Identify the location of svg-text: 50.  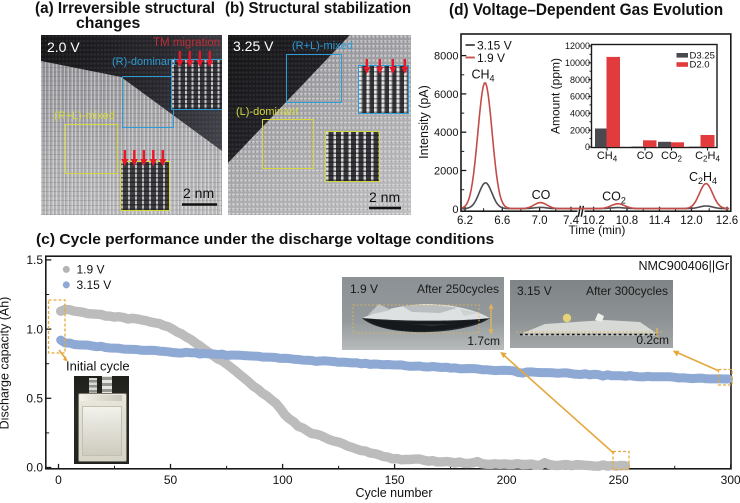
(171, 480).